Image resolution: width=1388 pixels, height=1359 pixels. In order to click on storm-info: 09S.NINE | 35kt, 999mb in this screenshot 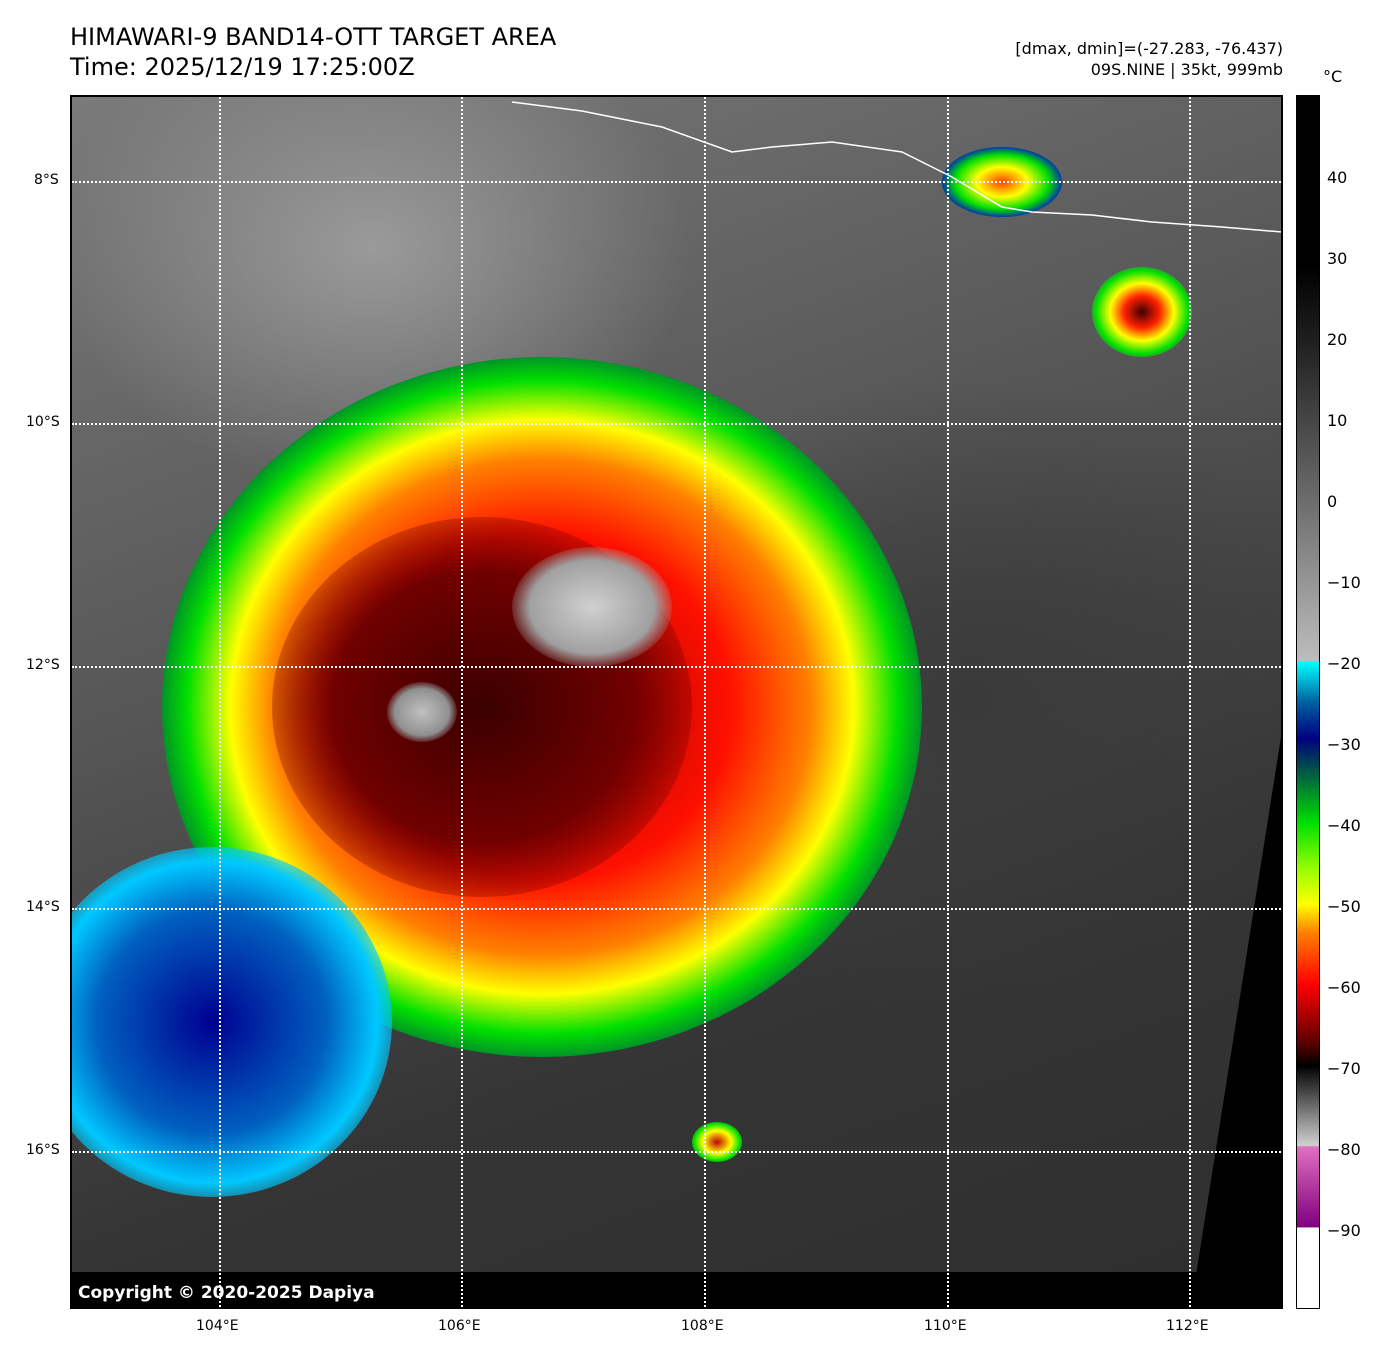, I will do `click(1186, 69)`.